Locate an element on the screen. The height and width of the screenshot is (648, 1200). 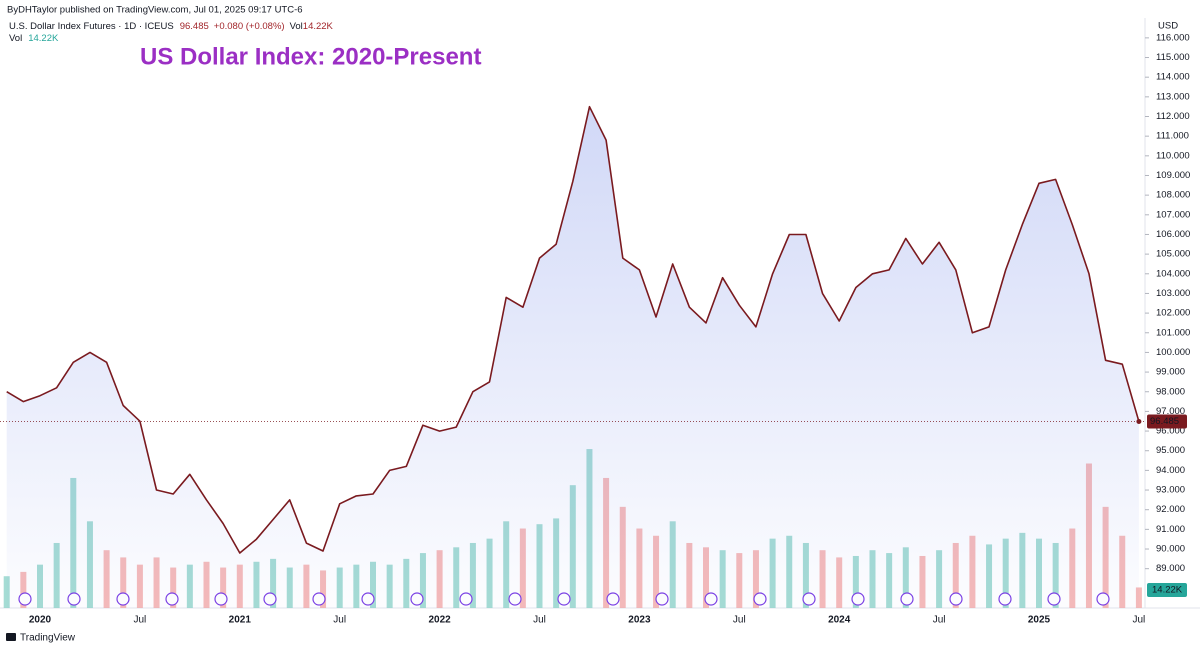
y-tick-label: 92.000 is located at coordinates (1170, 509).